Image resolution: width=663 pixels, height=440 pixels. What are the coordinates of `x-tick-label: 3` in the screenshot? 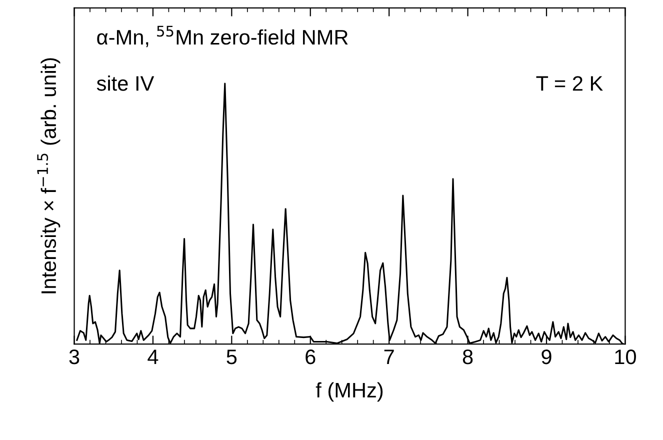 It's located at (74, 356).